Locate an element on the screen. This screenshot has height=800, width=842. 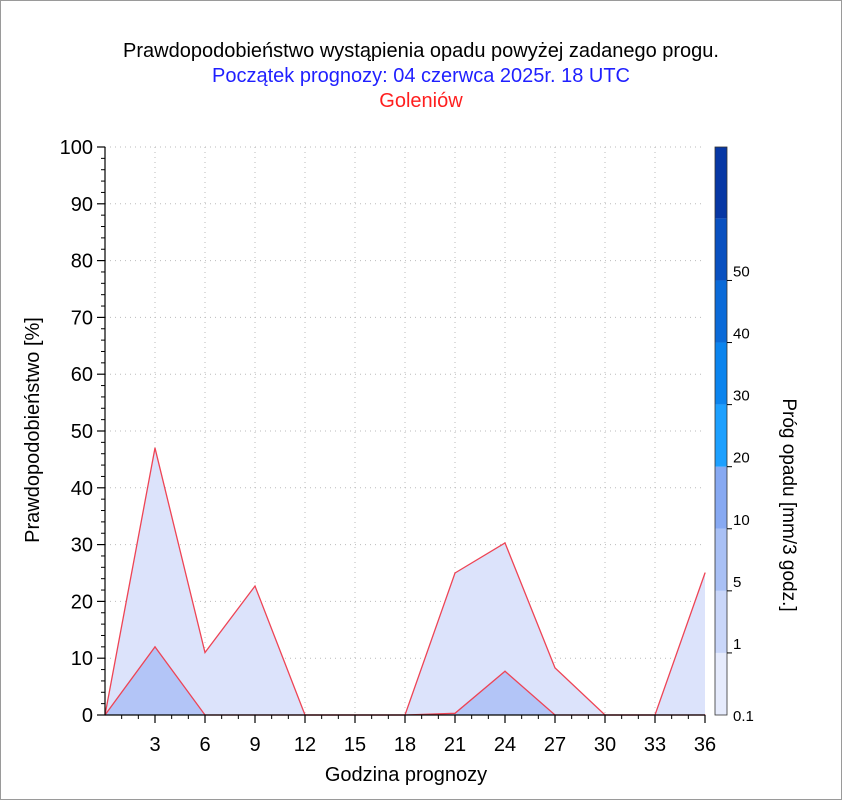
x-tick-label: 21 is located at coordinates (455, 745).